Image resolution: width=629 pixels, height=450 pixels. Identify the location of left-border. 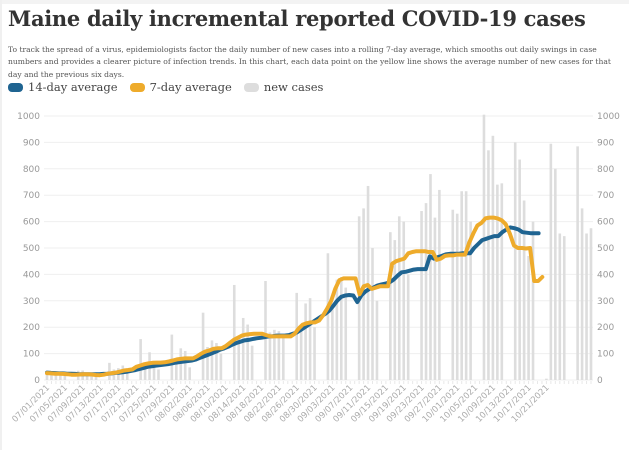
(1, 225).